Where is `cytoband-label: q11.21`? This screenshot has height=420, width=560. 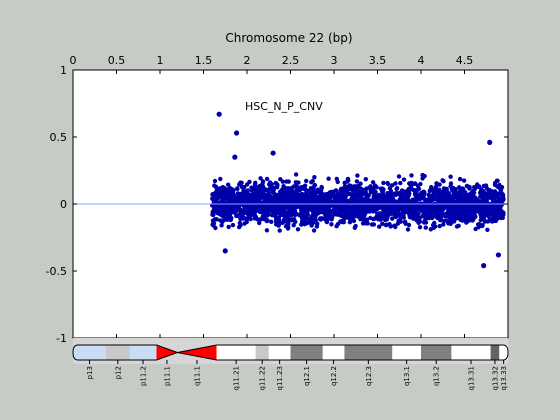
cytoband-label: q11.21 is located at coordinates (237, 378).